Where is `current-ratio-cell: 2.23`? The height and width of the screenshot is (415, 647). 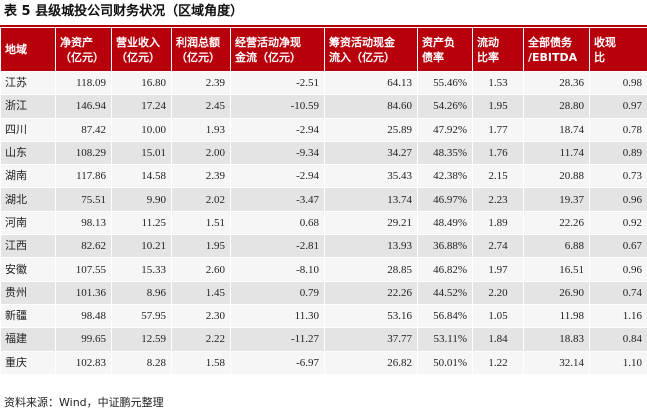
current-ratio-cell: 2.23 is located at coordinates (498, 199).